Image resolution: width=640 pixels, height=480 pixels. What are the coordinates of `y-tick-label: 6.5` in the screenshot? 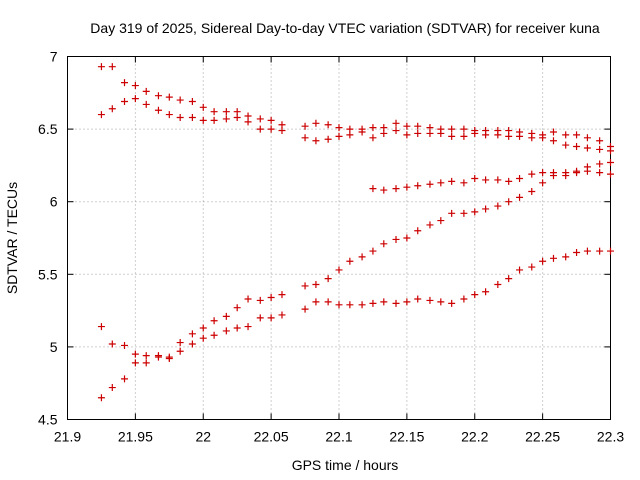 It's located at (48, 129).